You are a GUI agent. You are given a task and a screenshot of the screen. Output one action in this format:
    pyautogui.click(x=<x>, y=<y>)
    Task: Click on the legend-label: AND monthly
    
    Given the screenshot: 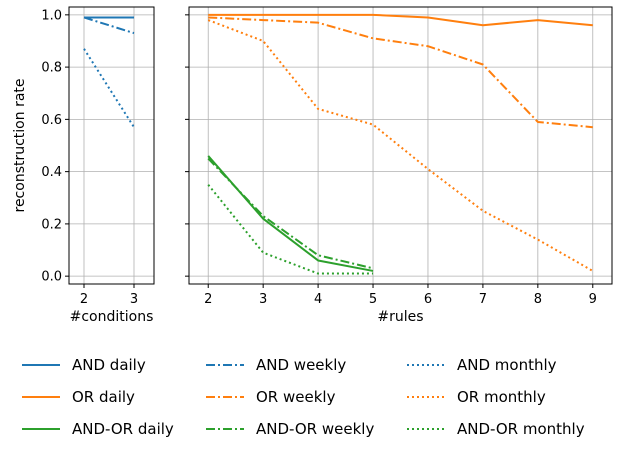 What is the action you would take?
    pyautogui.click(x=507, y=365)
    